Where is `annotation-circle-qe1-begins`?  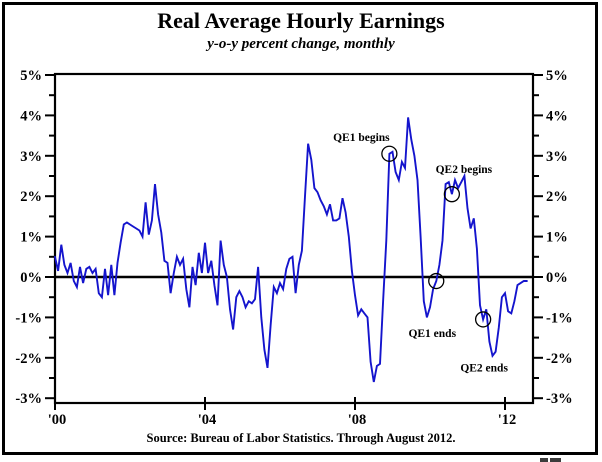 annotation-circle-qe1-begins is located at coordinates (389, 153).